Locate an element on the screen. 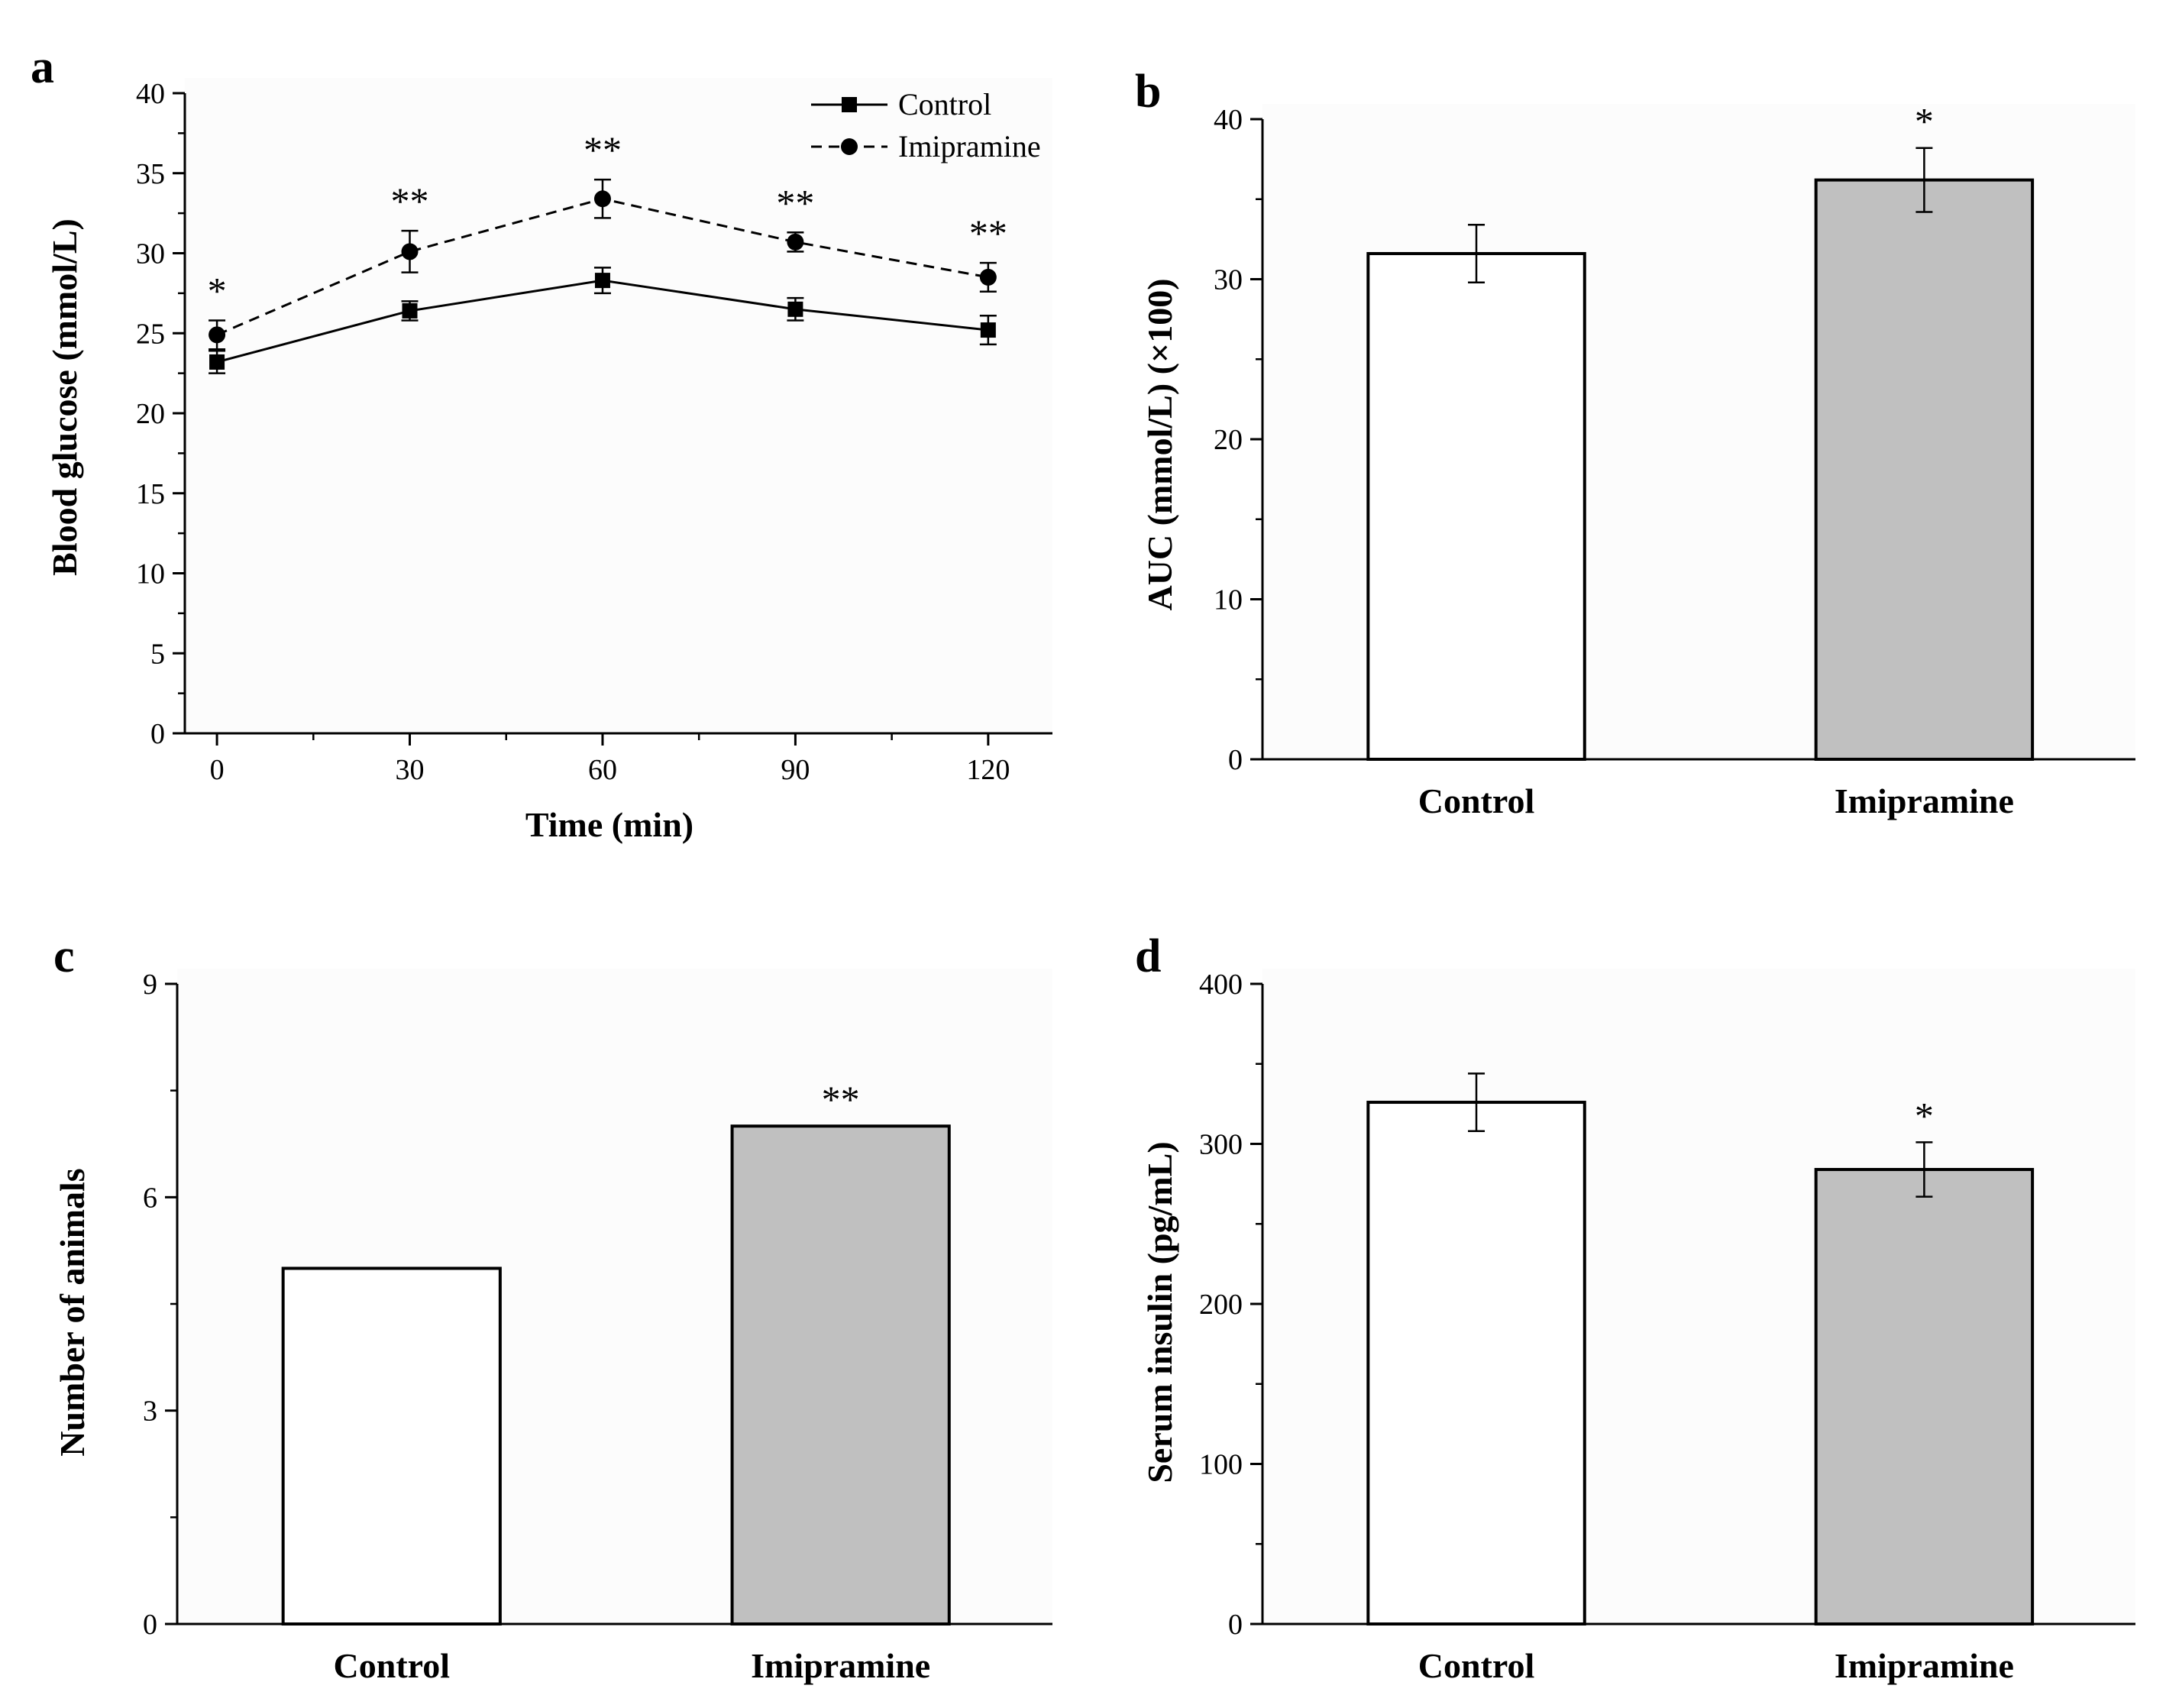 The image size is (2166, 1708). panel-a-x-tick-label: 30 is located at coordinates (410, 770).